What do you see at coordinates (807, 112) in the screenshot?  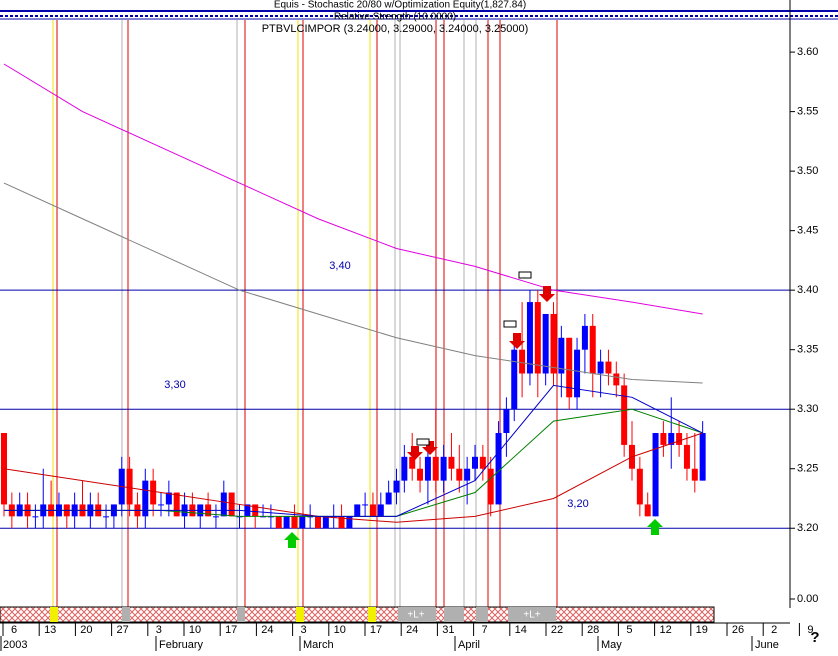 I see `y-tick-label: 3.55` at bounding box center [807, 112].